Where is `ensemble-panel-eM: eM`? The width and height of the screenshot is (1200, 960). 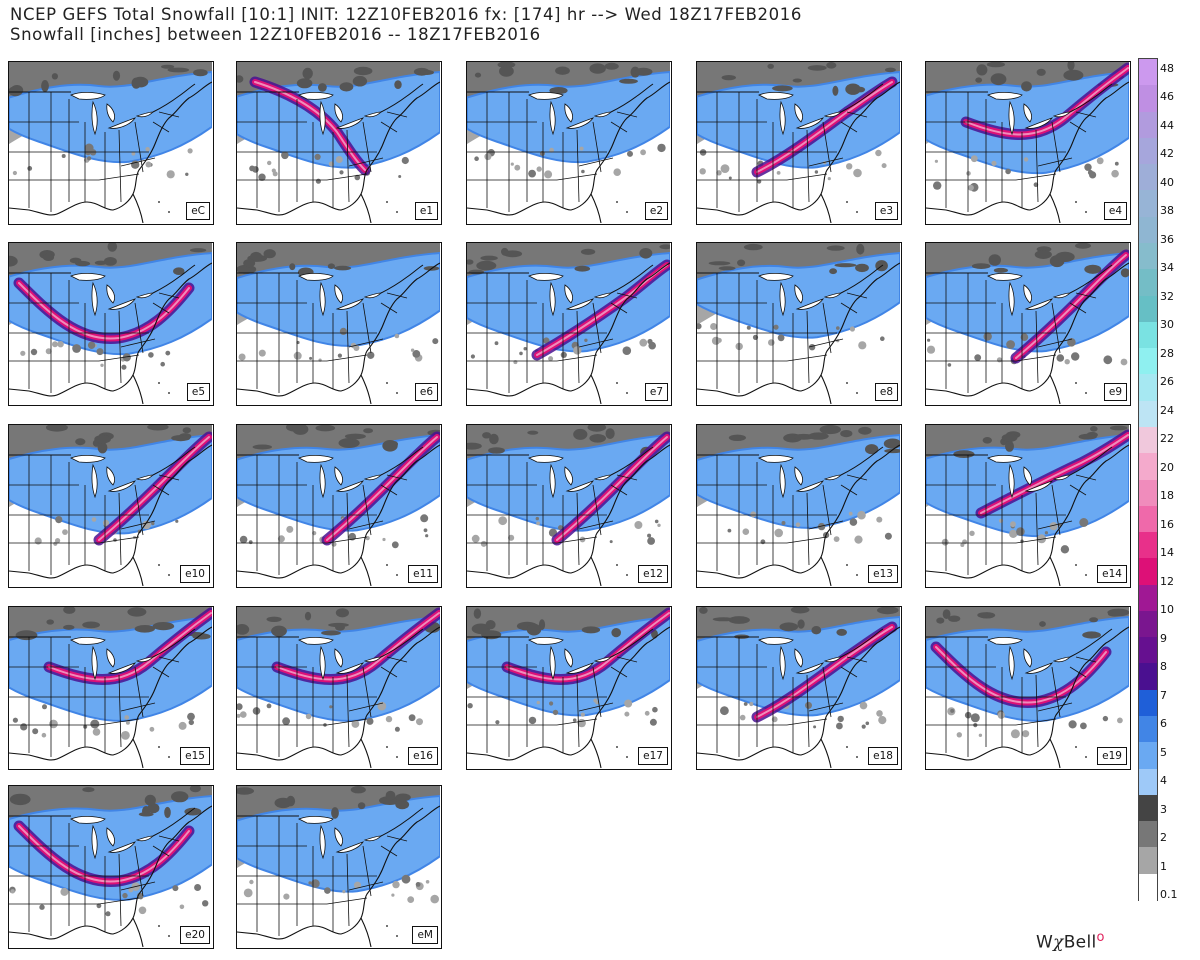 ensemble-panel-eM: eM is located at coordinates (339, 867).